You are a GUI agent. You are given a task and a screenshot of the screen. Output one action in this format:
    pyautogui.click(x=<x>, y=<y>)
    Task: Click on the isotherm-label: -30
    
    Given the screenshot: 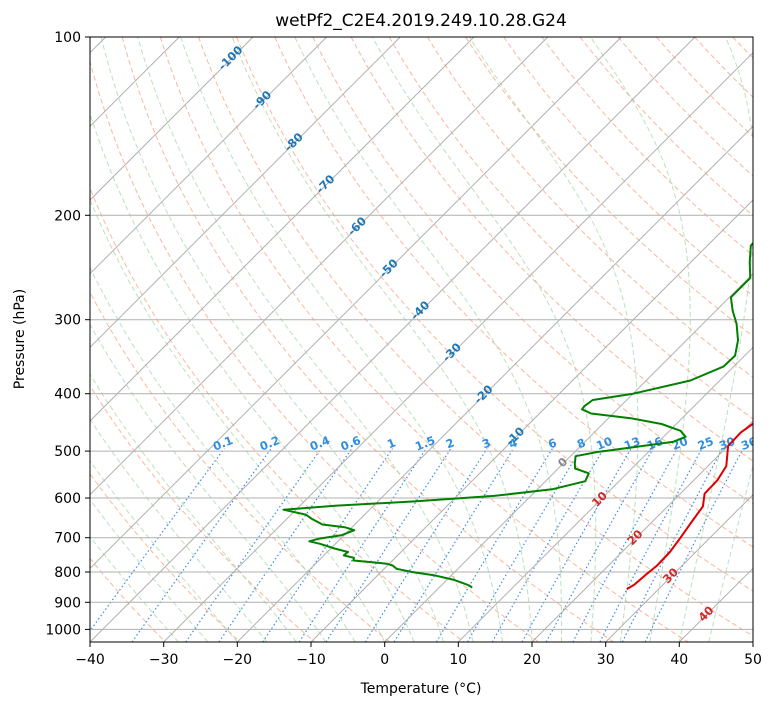 What is the action you would take?
    pyautogui.click(x=451, y=352)
    